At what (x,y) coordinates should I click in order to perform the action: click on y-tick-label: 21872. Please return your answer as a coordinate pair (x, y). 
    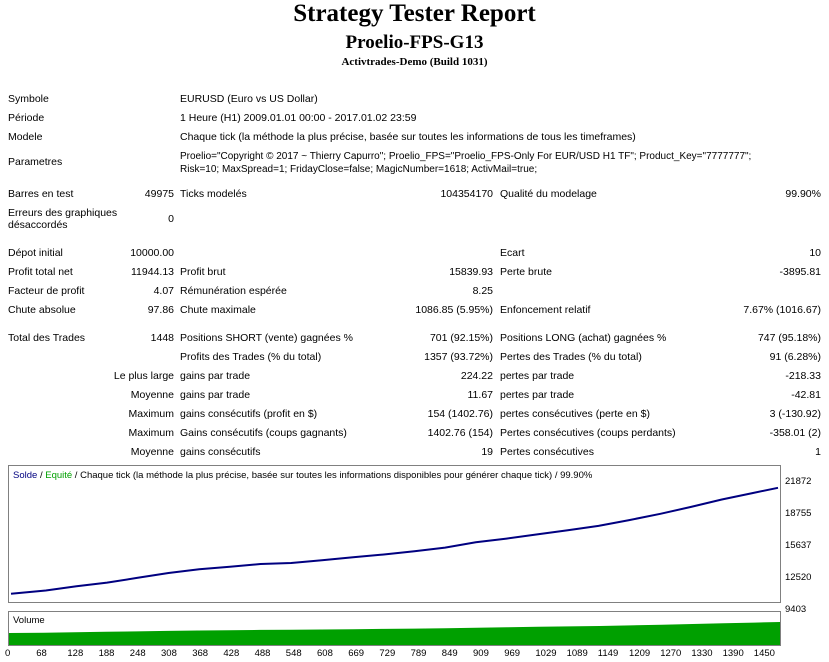
    Looking at the image, I should click on (798, 481).